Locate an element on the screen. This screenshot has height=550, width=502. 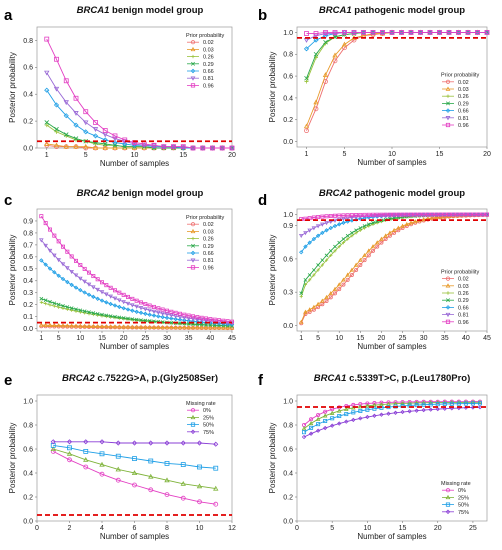
y-tick-label: 0.4 is located at coordinates (288, 473).